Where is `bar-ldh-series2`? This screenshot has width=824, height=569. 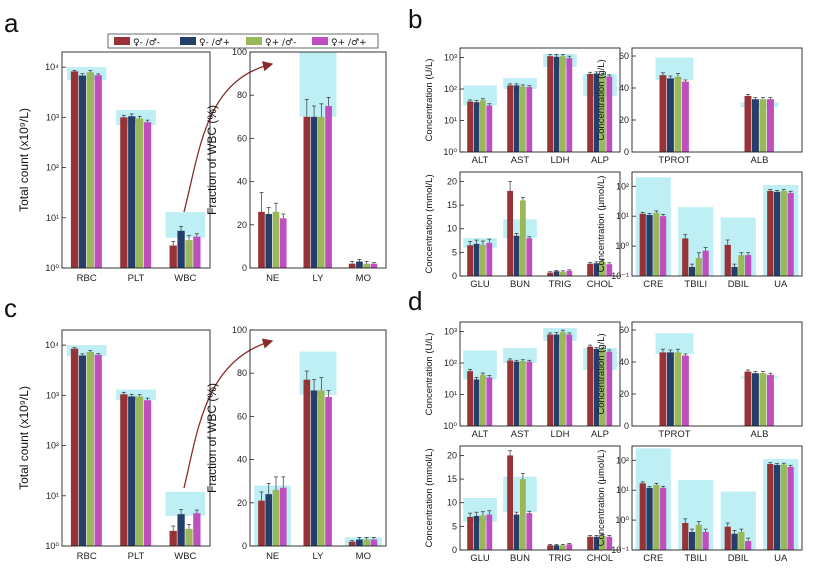
bar-ldh-series2 is located at coordinates (556, 380).